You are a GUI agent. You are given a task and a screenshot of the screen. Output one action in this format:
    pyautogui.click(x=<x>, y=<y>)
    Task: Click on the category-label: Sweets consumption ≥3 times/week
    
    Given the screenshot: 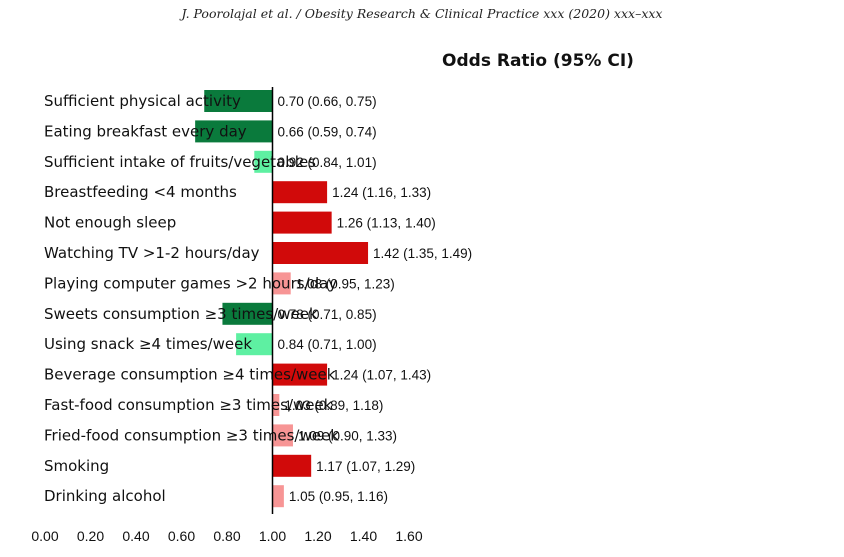 What is the action you would take?
    pyautogui.click(x=181, y=314)
    